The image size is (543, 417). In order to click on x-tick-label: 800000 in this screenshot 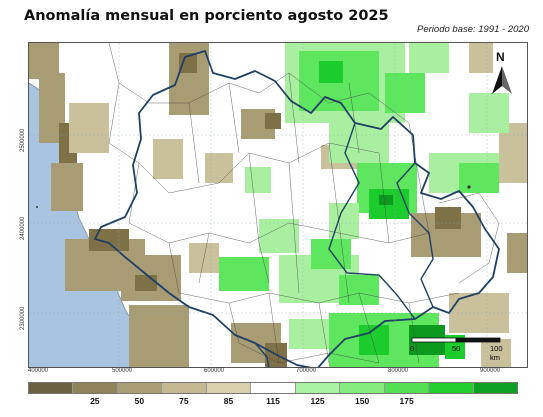, I will do `click(398, 371)`.